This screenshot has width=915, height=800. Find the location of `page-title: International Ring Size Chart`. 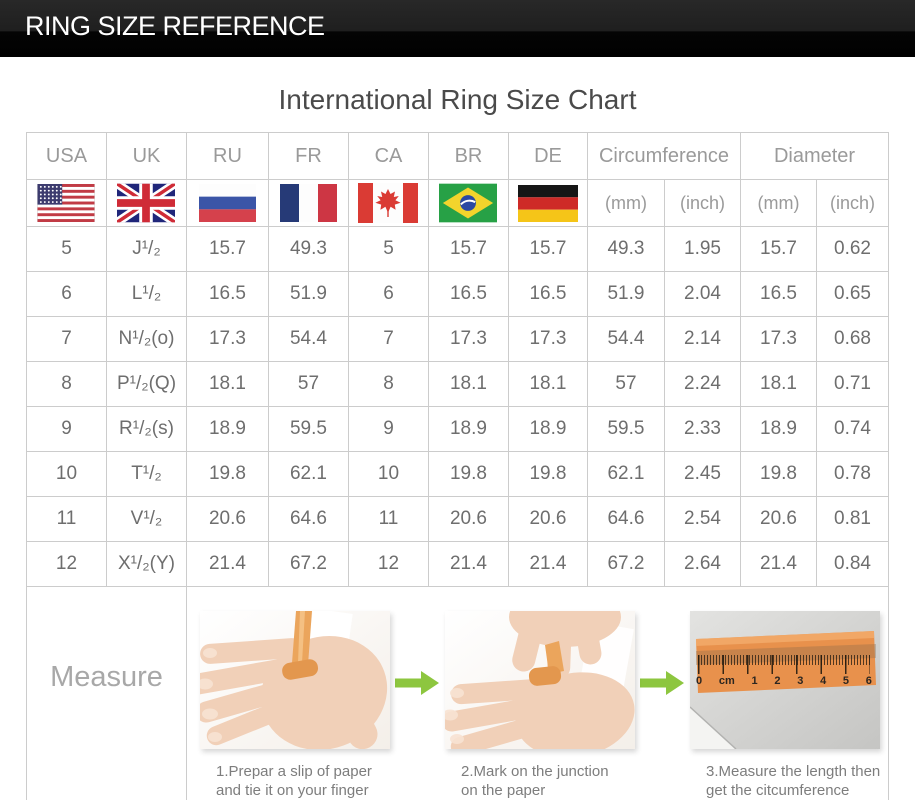

page-title: International Ring Size Chart is located at coordinates (457, 99).